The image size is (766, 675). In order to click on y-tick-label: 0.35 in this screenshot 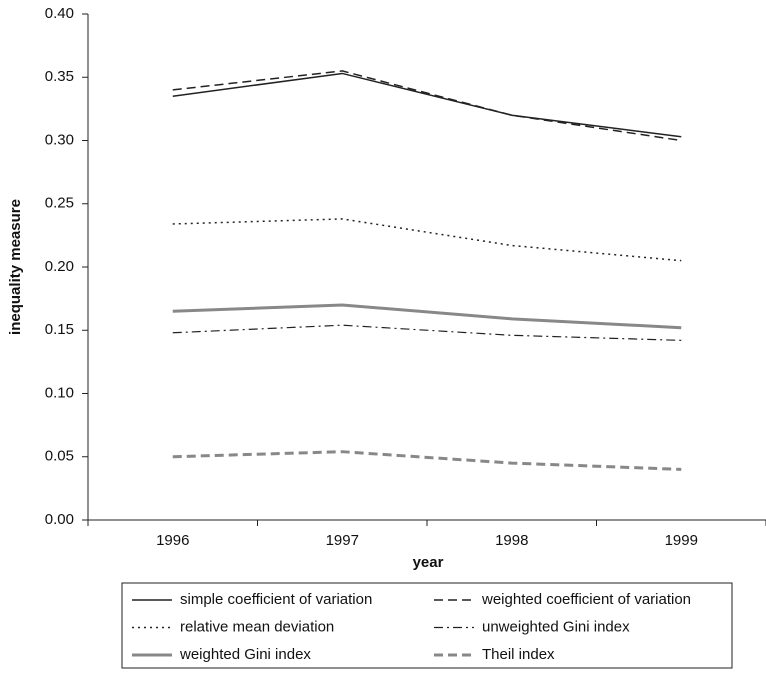, I will do `click(59, 76)`.